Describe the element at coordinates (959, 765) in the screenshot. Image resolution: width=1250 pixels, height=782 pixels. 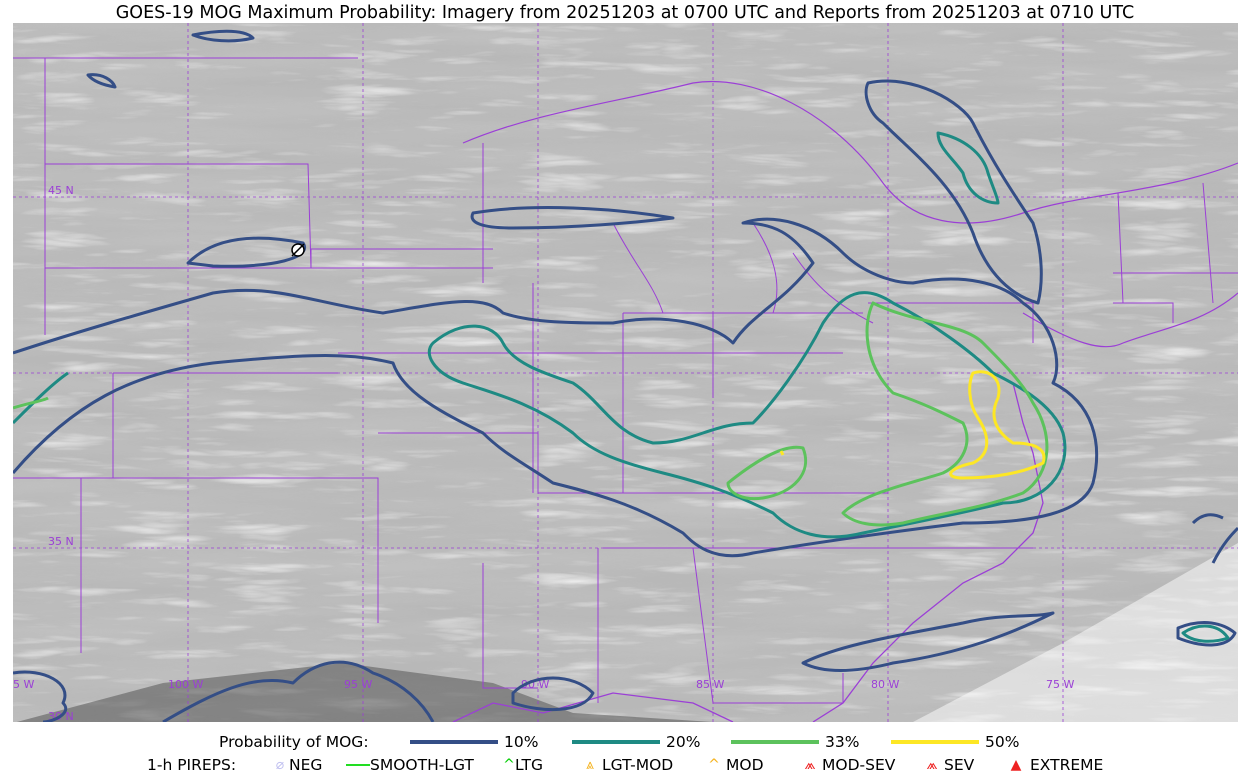
I see `legend-label: SEV` at that location.